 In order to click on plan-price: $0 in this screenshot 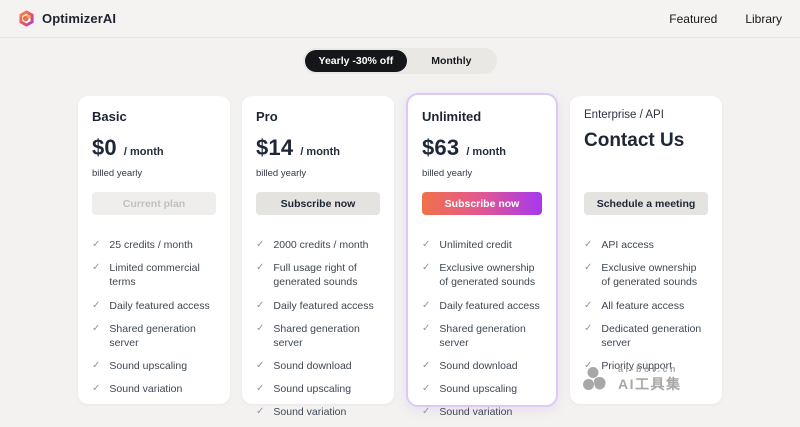, I will do `click(104, 147)`.